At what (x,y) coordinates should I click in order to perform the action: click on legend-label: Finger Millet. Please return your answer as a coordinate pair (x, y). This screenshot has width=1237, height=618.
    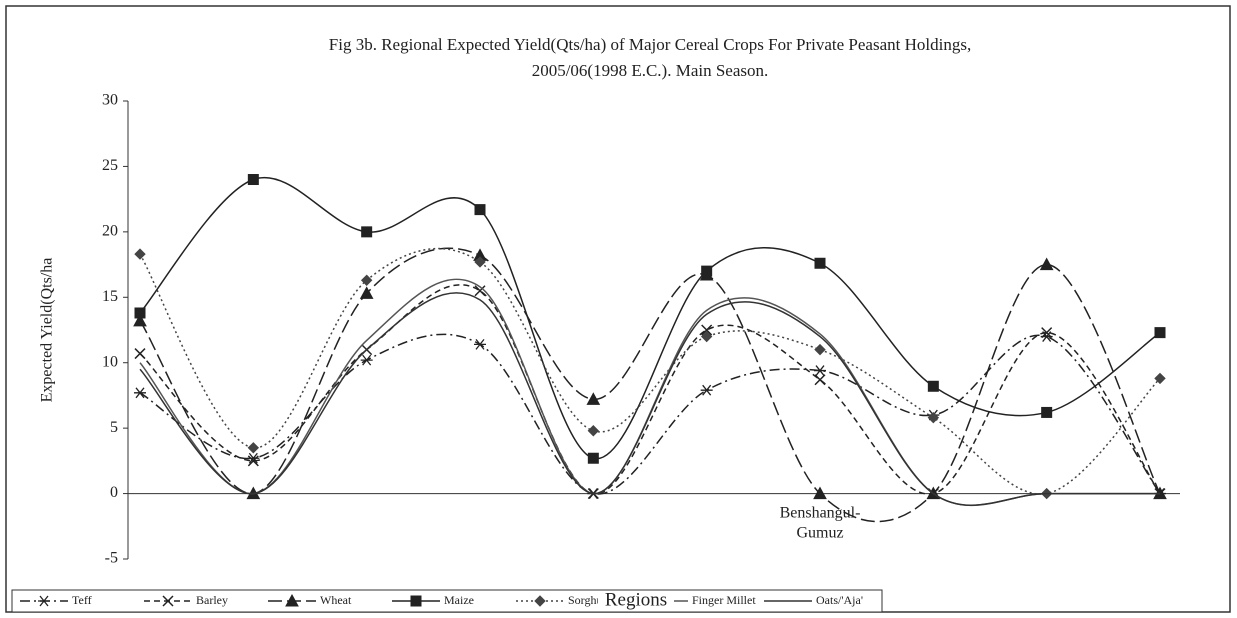
    Looking at the image, I should click on (724, 600).